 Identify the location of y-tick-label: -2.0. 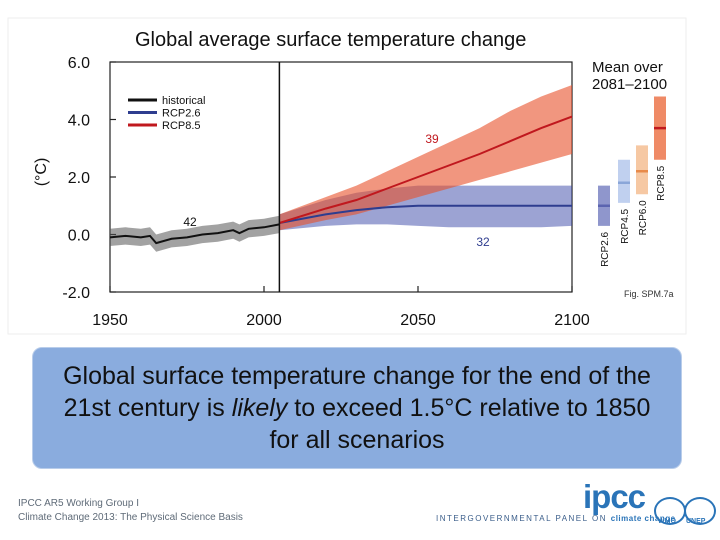
(76, 293).